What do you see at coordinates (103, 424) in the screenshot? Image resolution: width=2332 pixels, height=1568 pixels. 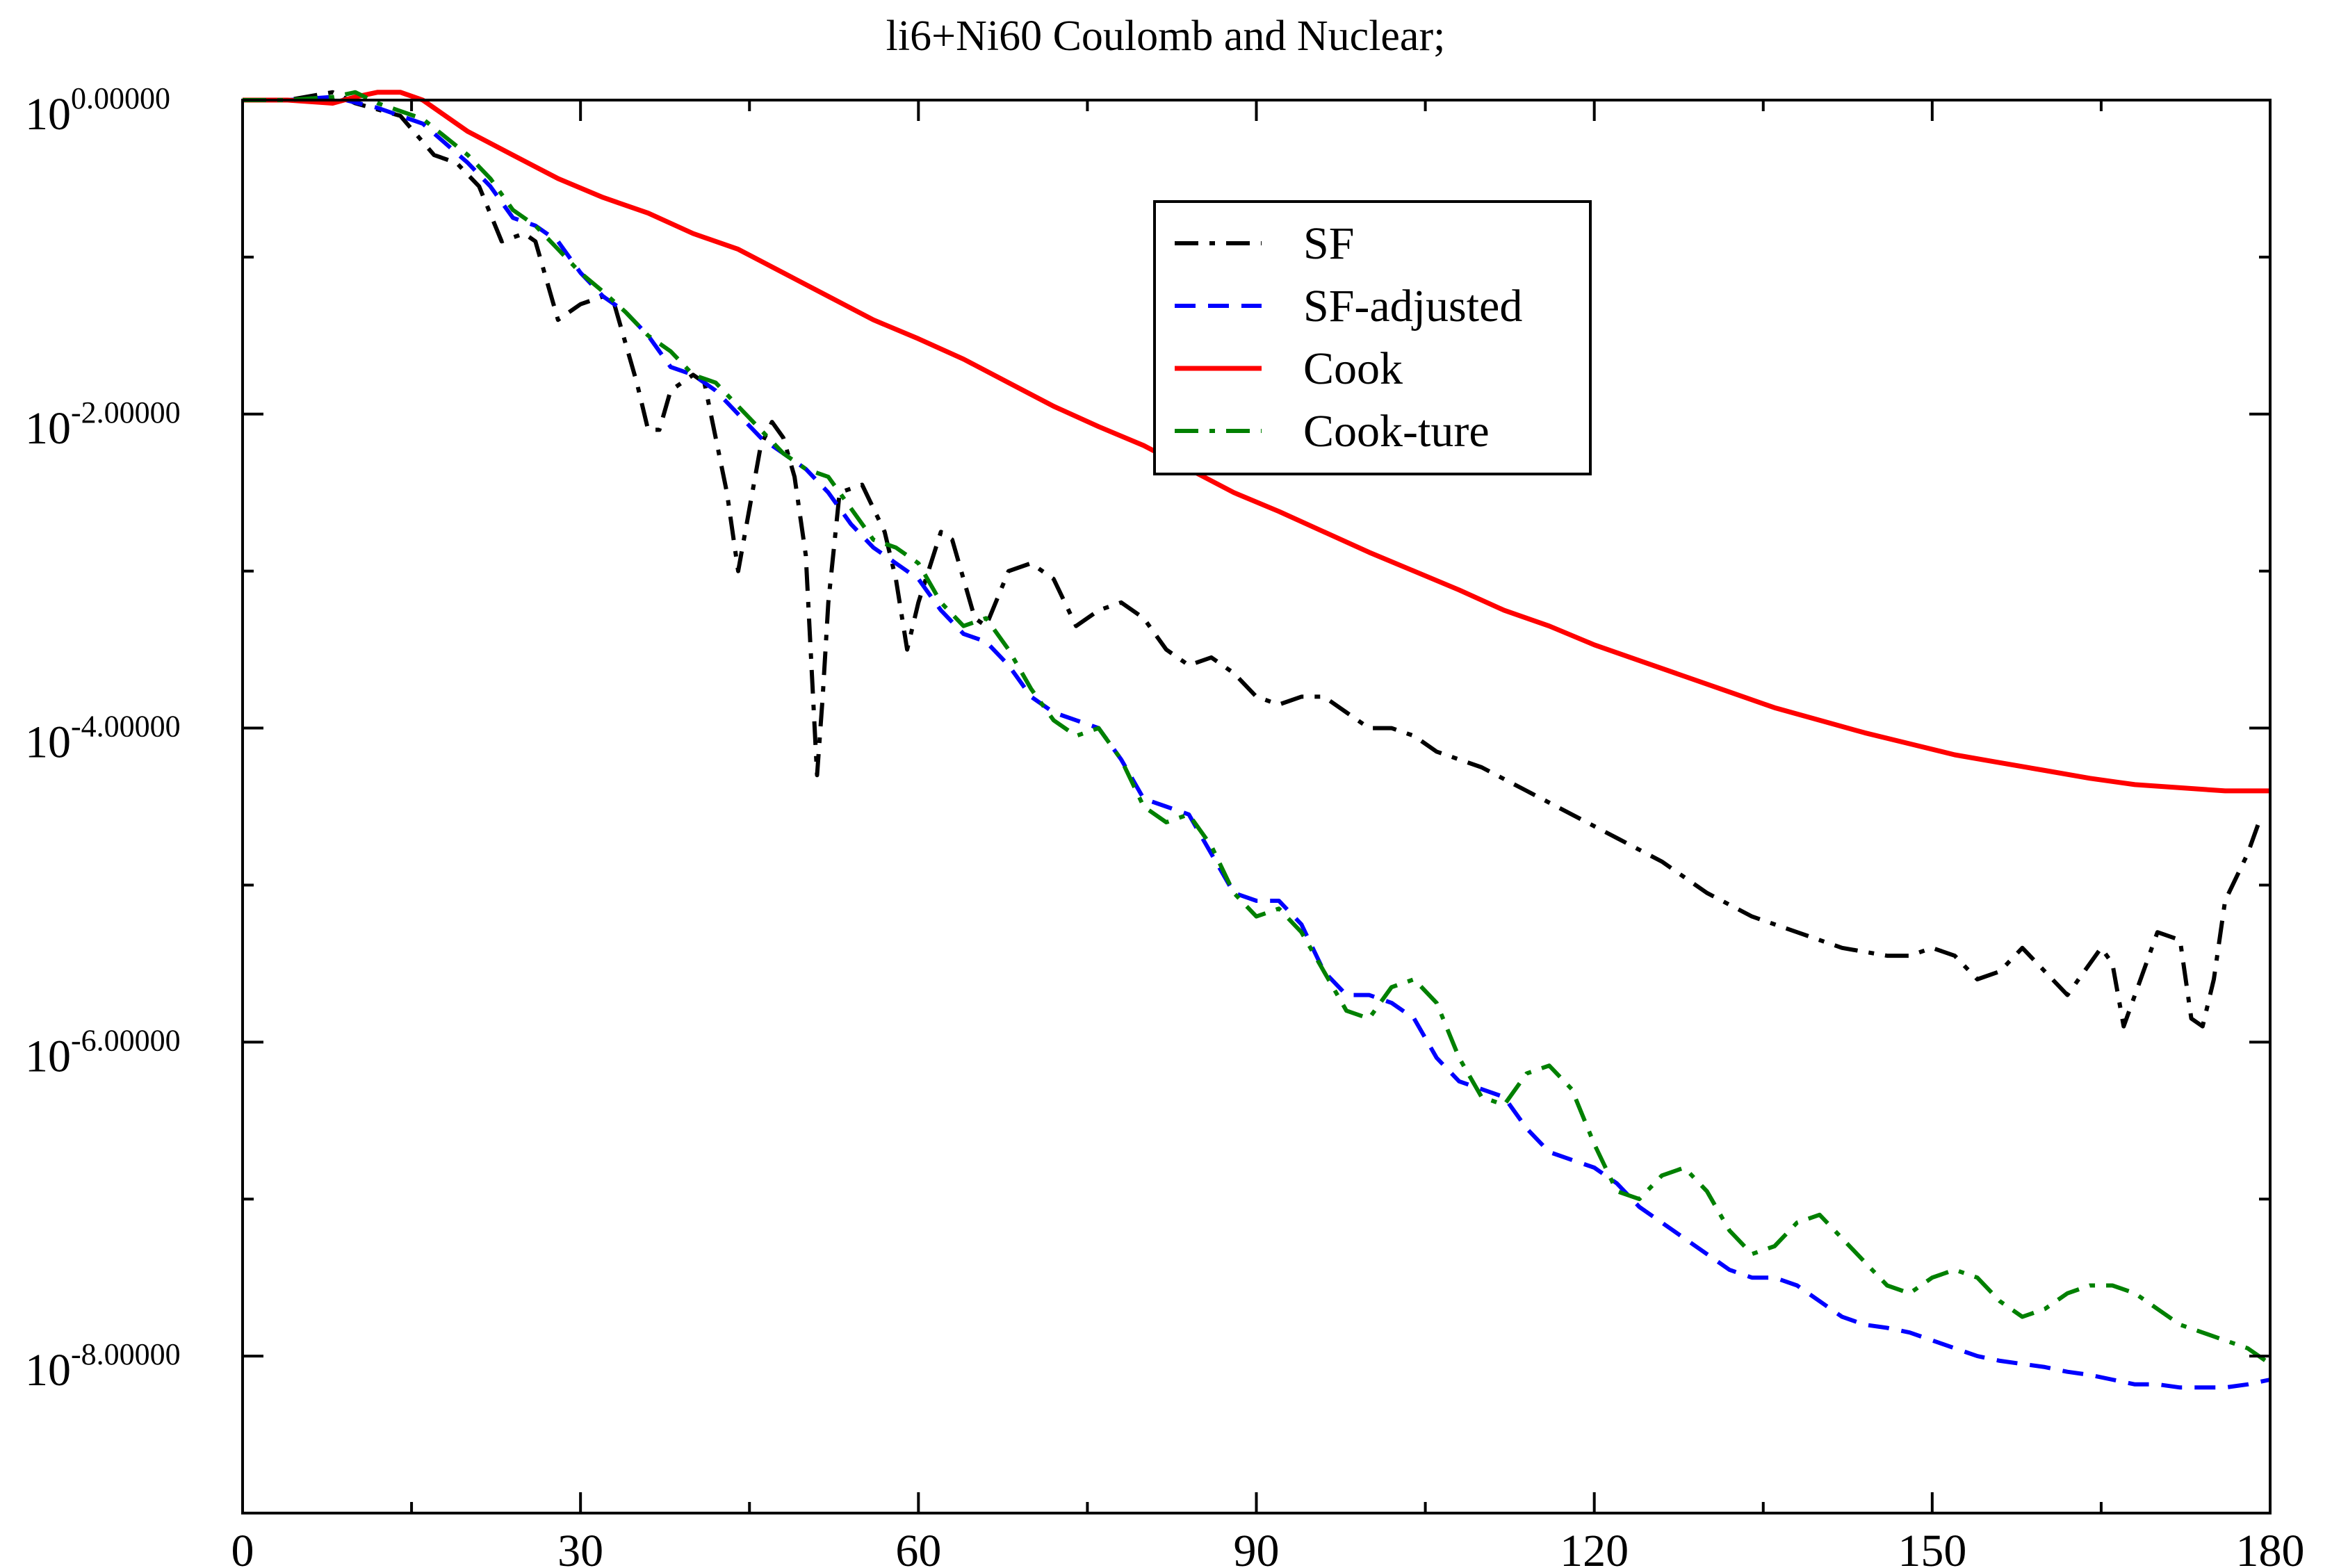 I see `y-tick-label: 10-2.00000` at bounding box center [103, 424].